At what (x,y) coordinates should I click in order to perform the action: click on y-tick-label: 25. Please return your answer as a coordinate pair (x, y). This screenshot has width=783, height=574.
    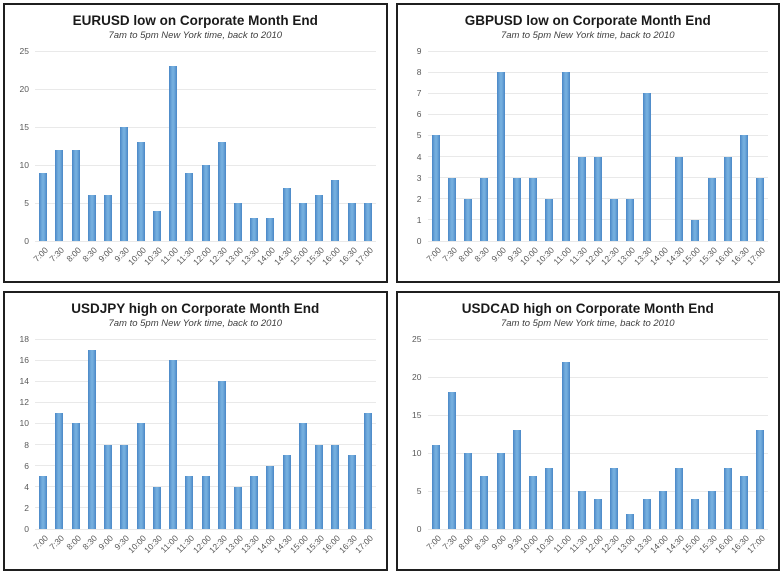
    Looking at the image, I should click on (24, 51).